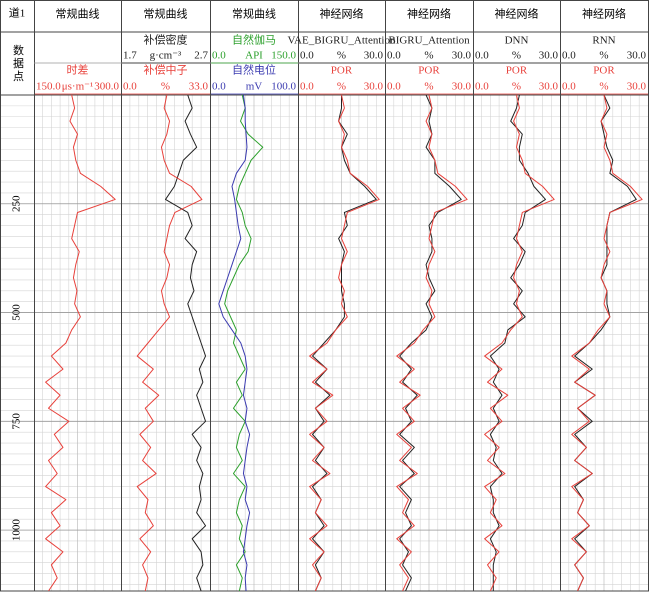  Describe the element at coordinates (17, 530) in the screenshot. I see `depth-tick-label: 1000` at that location.